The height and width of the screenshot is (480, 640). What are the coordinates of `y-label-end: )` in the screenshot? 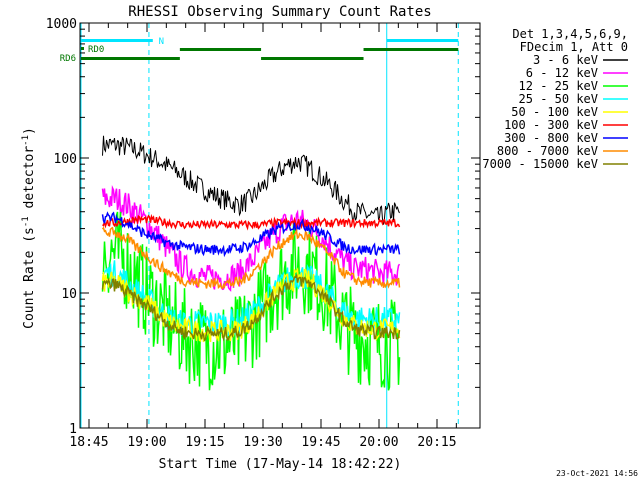 It's located at (29, 131).